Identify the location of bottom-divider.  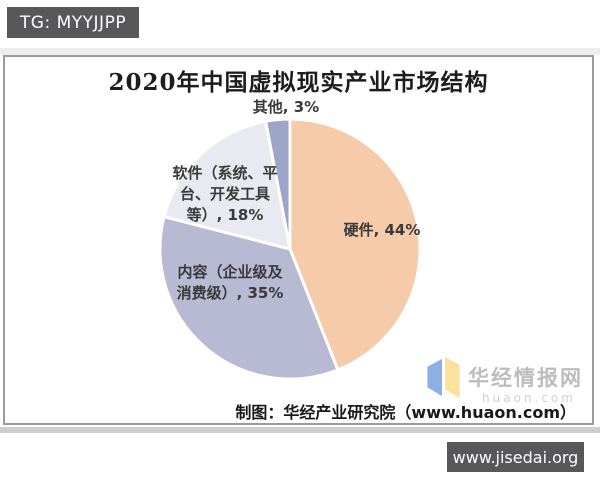
(300, 430).